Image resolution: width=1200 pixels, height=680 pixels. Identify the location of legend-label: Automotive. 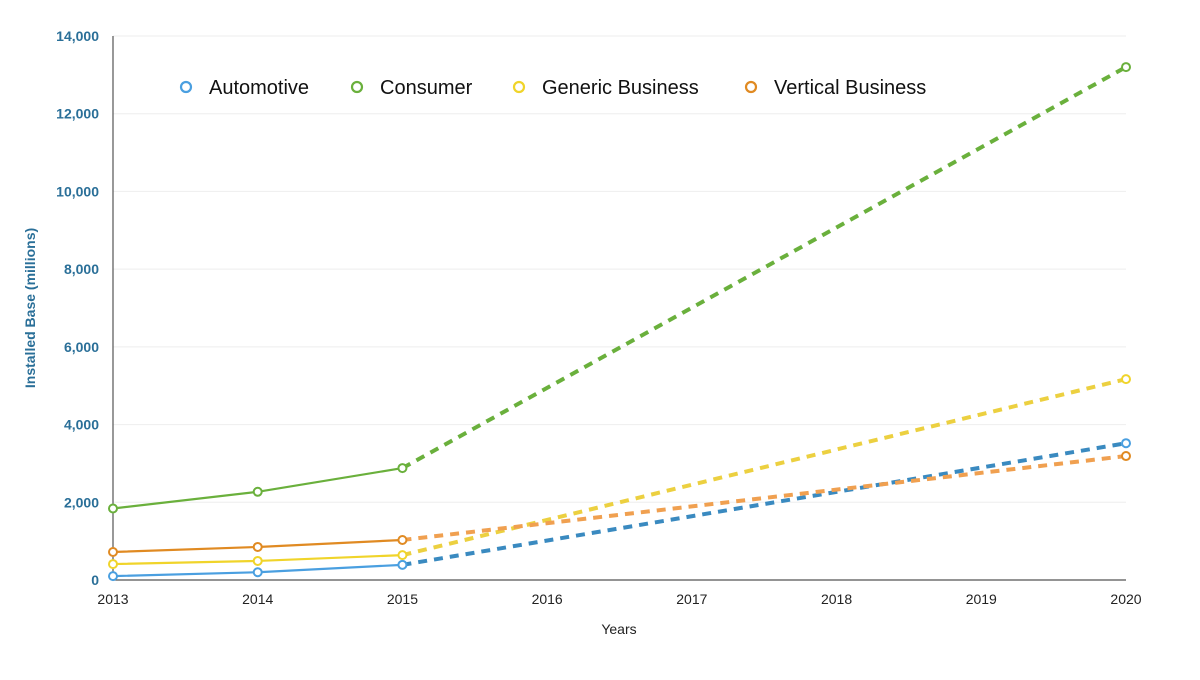
(259, 88).